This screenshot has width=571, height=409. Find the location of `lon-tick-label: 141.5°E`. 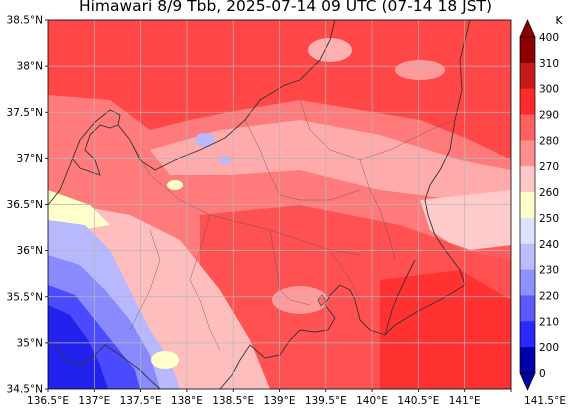

lon-tick-label: 141.5°E is located at coordinates (545, 401).